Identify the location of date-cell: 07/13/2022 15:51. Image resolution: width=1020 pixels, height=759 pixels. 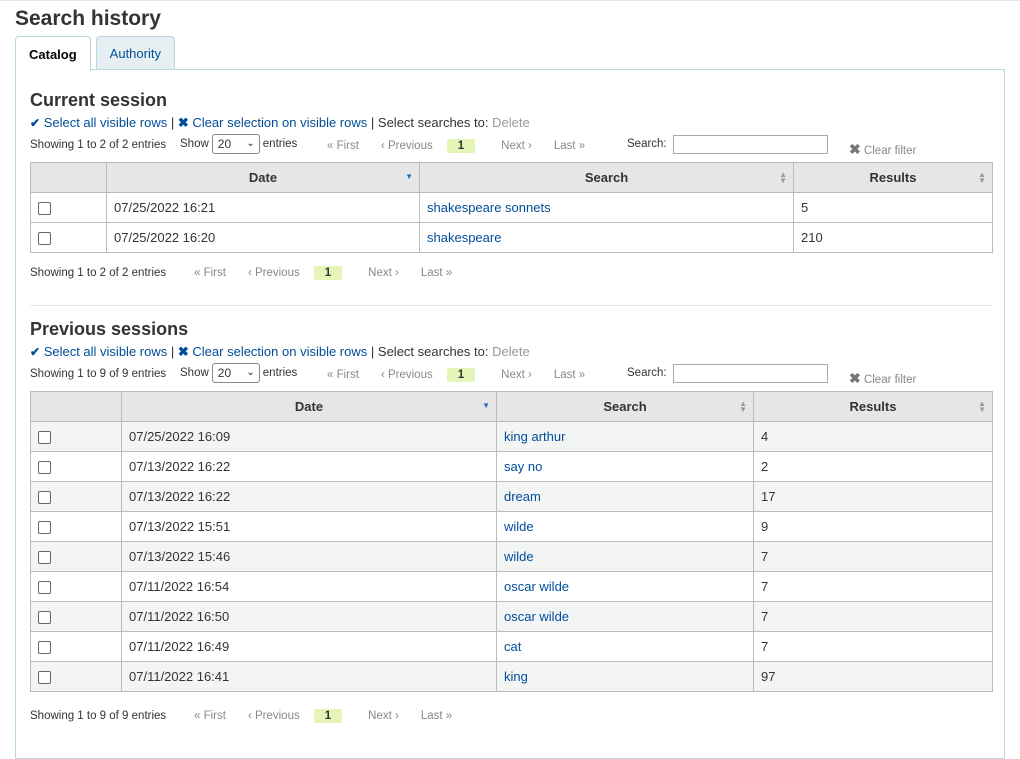
(309, 526).